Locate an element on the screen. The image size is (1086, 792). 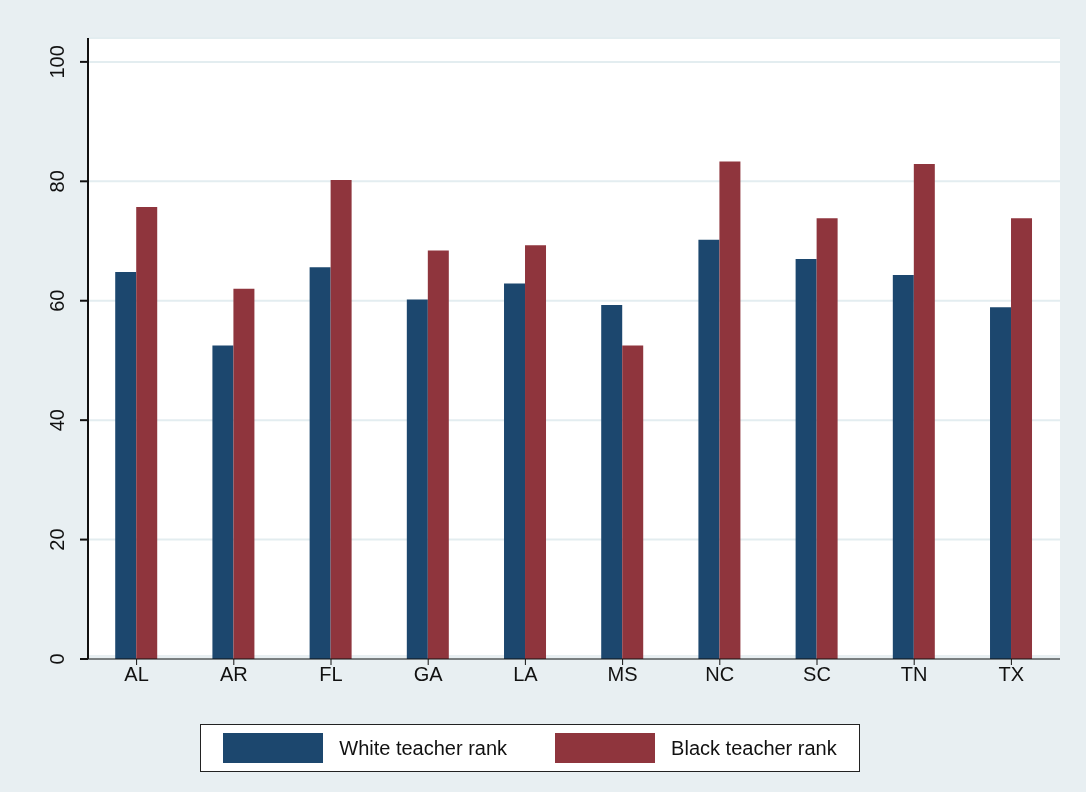
x-tick-label: AR is located at coordinates (233, 674).